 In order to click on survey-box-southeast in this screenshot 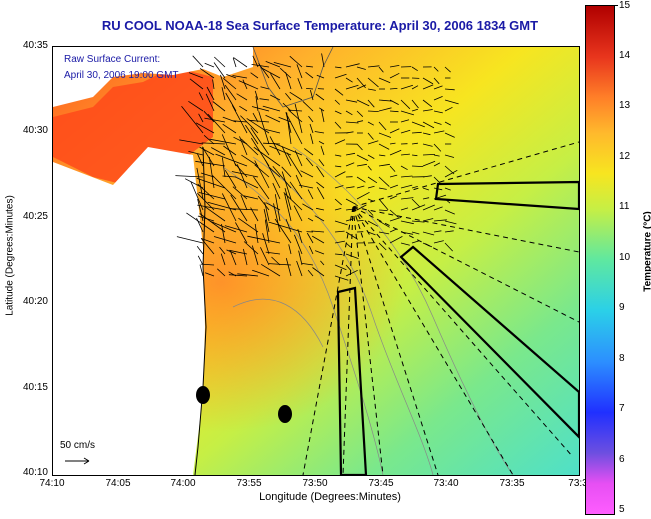, I will do `click(489, 342)`.